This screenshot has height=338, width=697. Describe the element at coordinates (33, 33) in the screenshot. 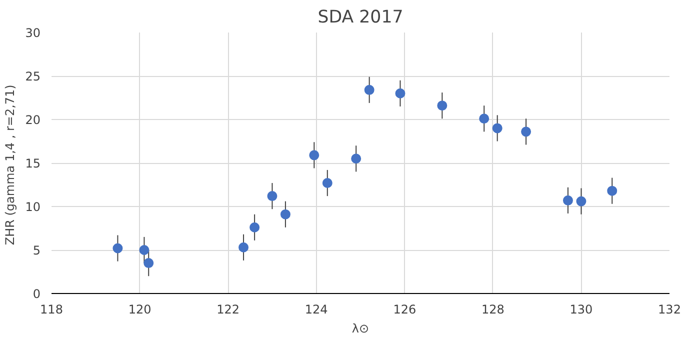

I see `y-tick-label: 30` at that location.